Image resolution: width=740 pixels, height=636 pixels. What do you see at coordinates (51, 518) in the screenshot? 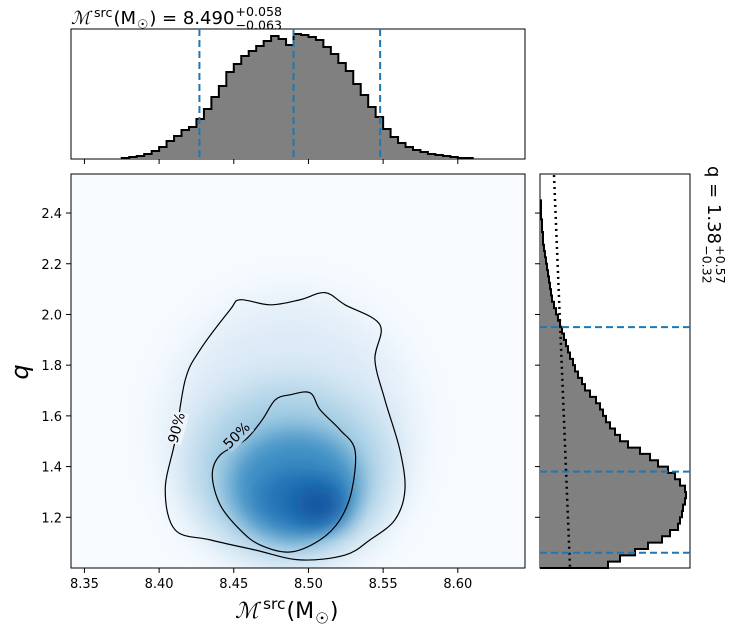
I see `y-tick-label: 1.2` at bounding box center [51, 518].